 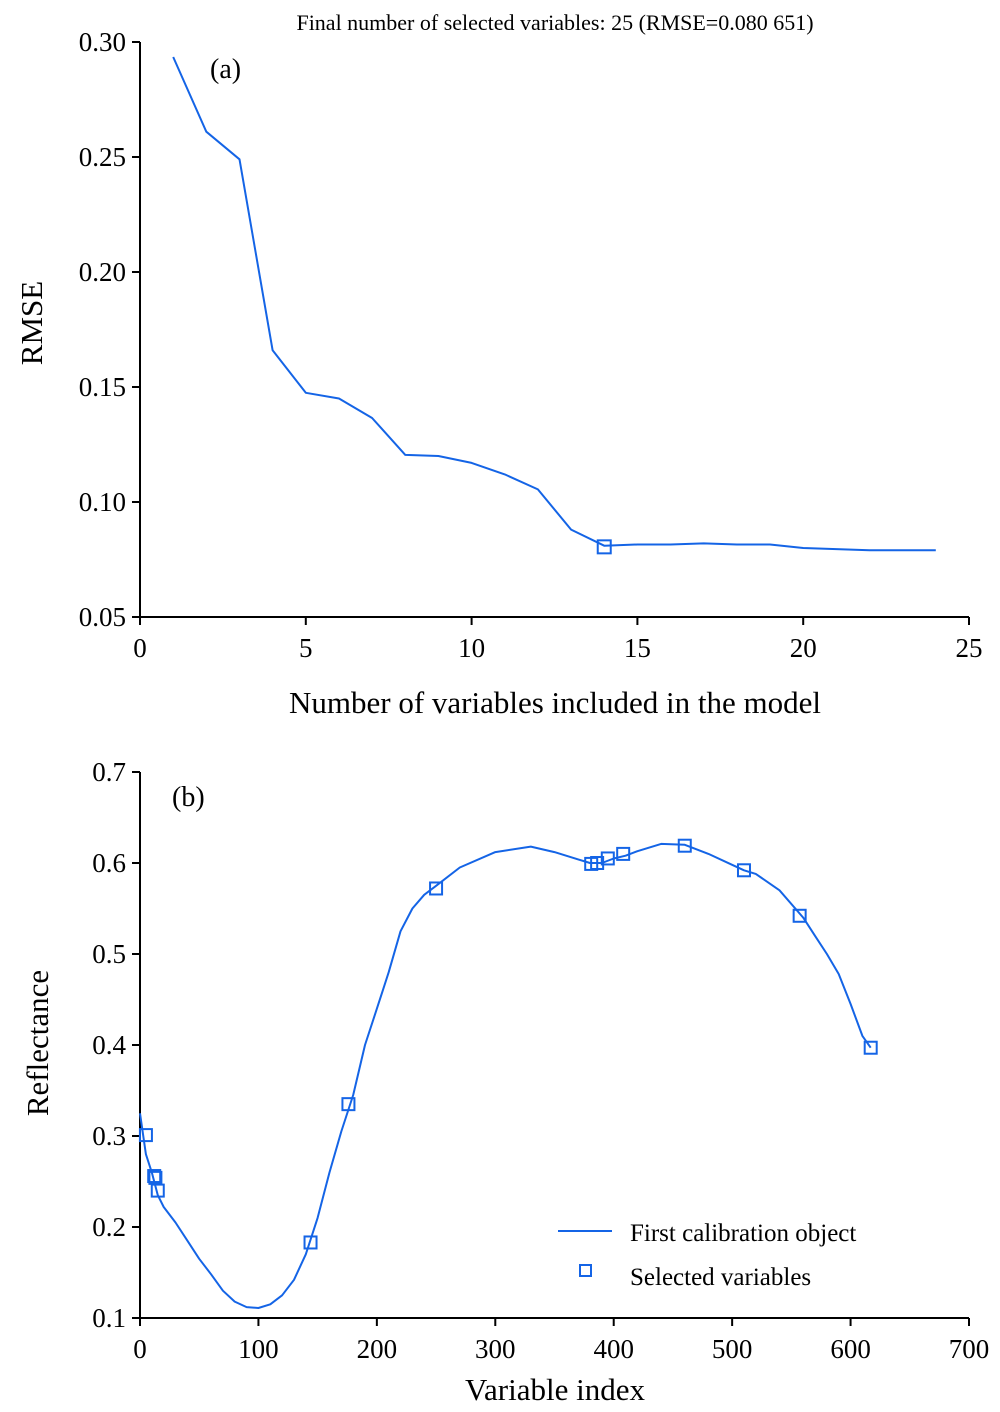 I want to click on panel-1-y-tick-label: 0.7, so click(x=109, y=772).